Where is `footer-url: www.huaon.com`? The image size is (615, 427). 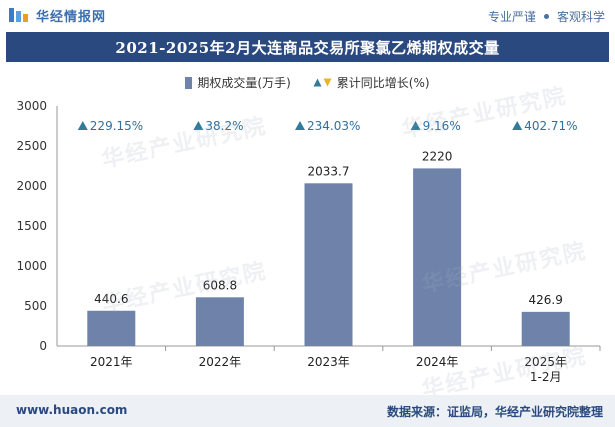 footer-url: www.huaon.com is located at coordinates (72, 410).